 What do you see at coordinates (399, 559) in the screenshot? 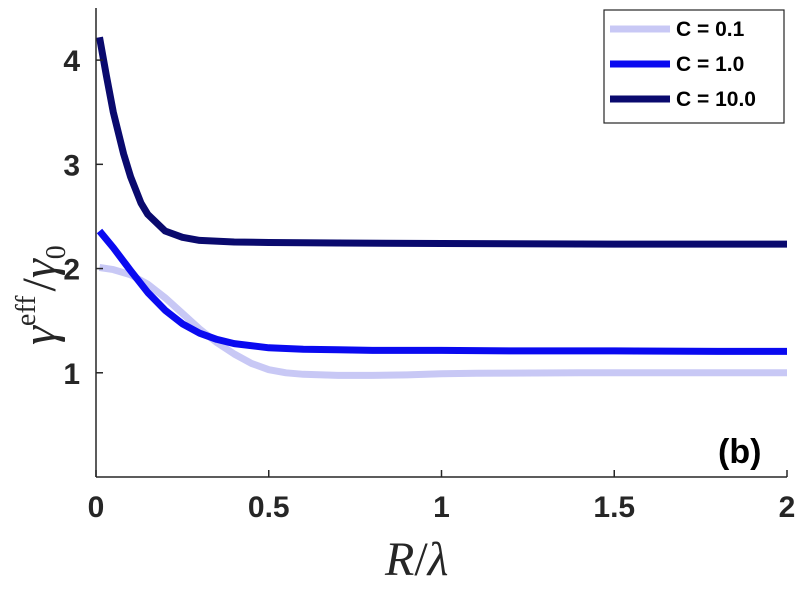
I see `x-axis-label-main: R` at bounding box center [399, 559].